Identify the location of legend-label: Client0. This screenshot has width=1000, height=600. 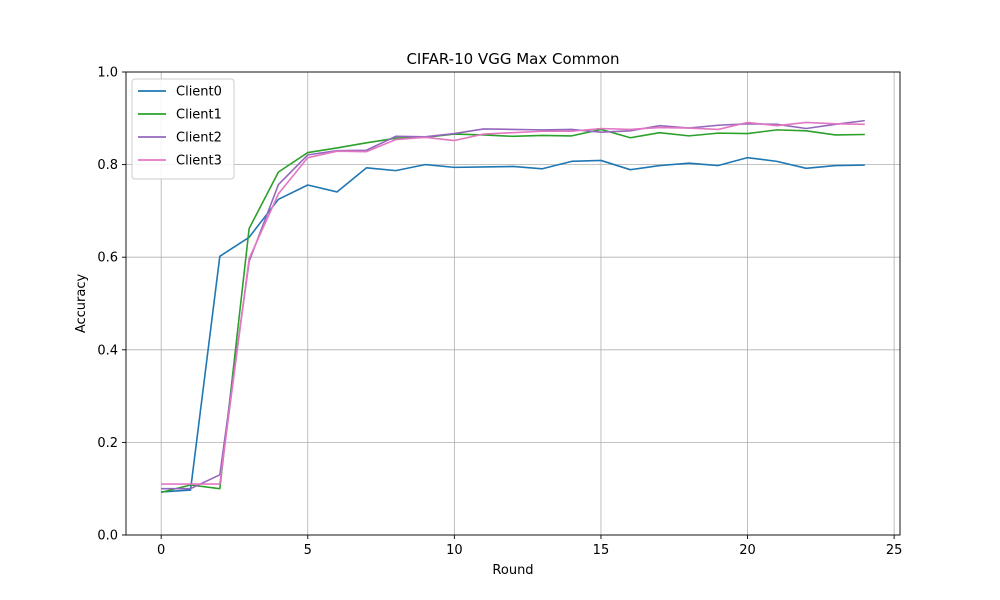
(199, 92).